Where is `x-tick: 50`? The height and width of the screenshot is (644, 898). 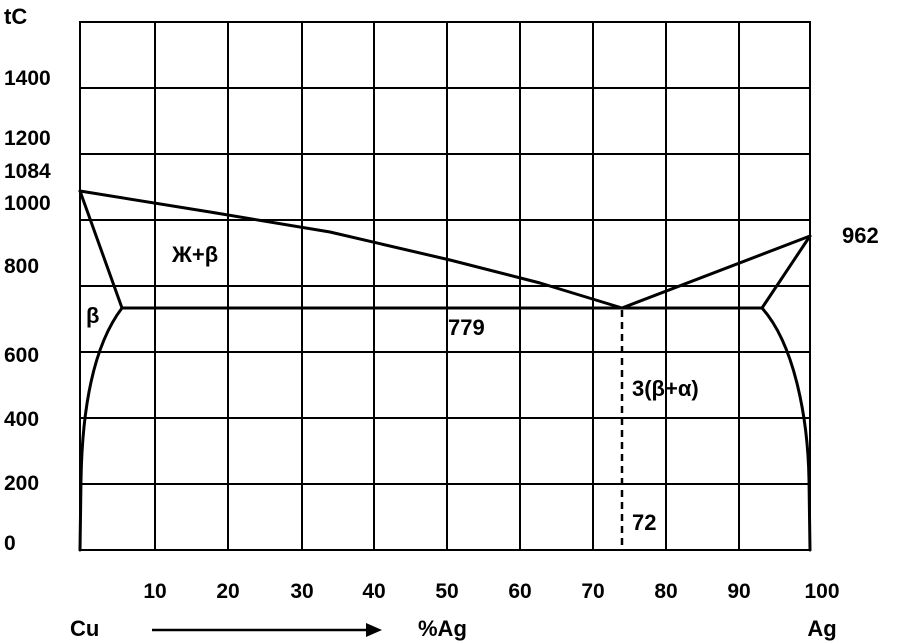
x-tick: 50 is located at coordinates (446, 591).